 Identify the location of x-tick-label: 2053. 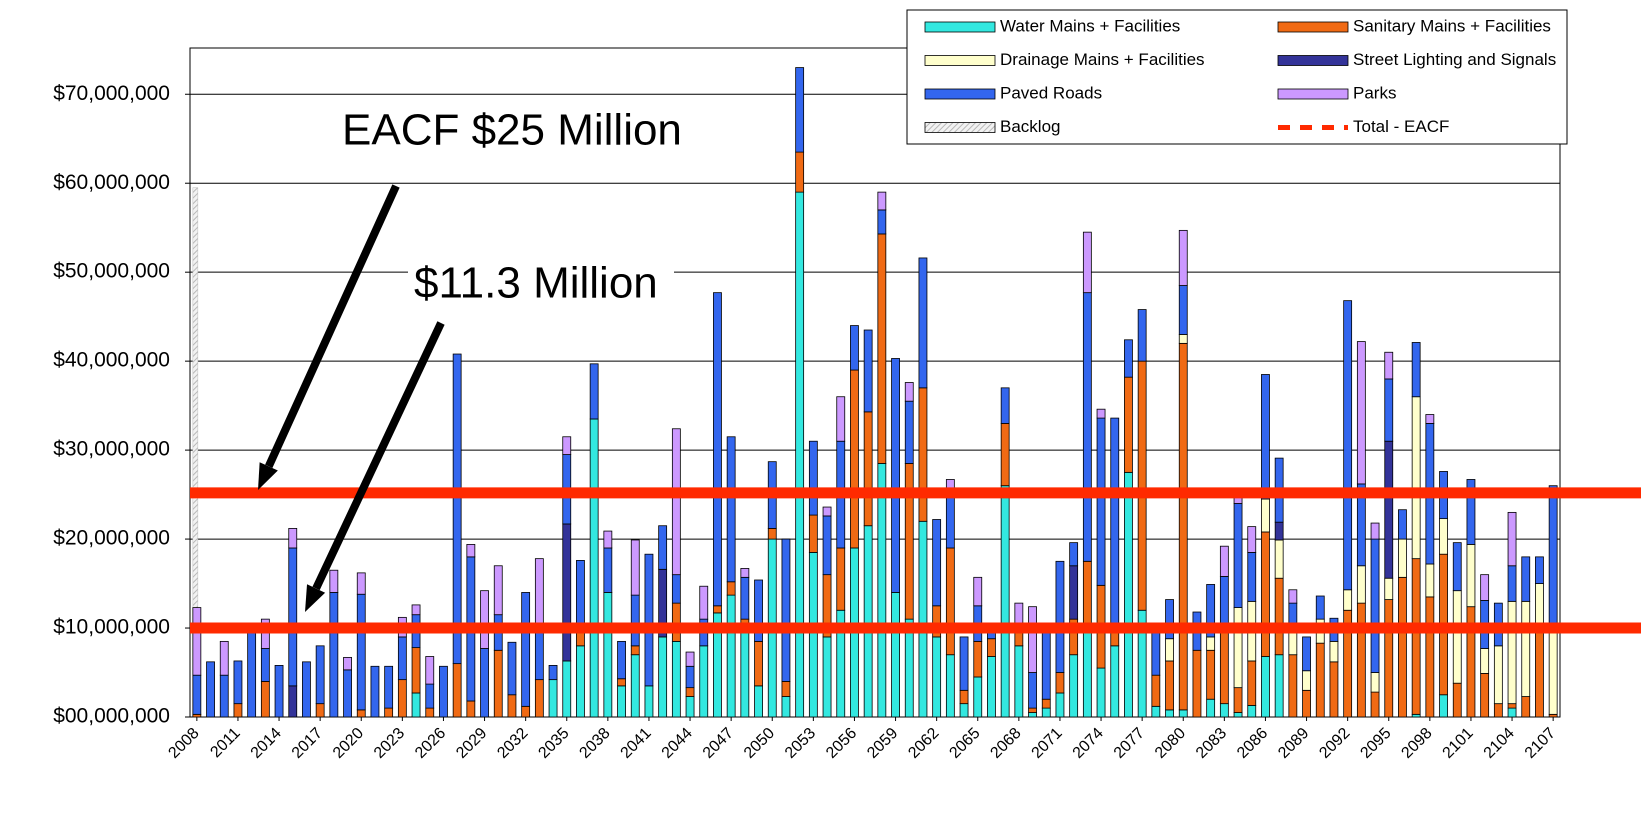
(800, 743).